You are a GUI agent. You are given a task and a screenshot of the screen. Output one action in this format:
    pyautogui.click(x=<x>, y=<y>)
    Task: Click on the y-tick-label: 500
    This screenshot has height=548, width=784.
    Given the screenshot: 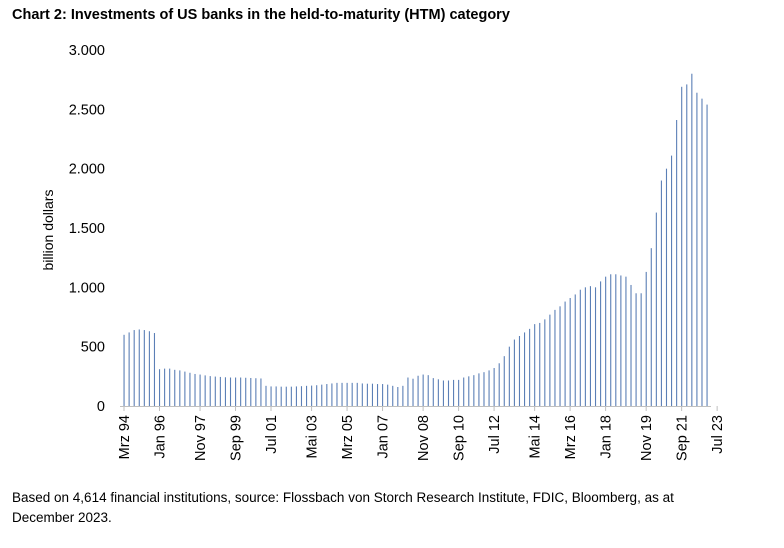 What is the action you would take?
    pyautogui.click(x=93, y=348)
    